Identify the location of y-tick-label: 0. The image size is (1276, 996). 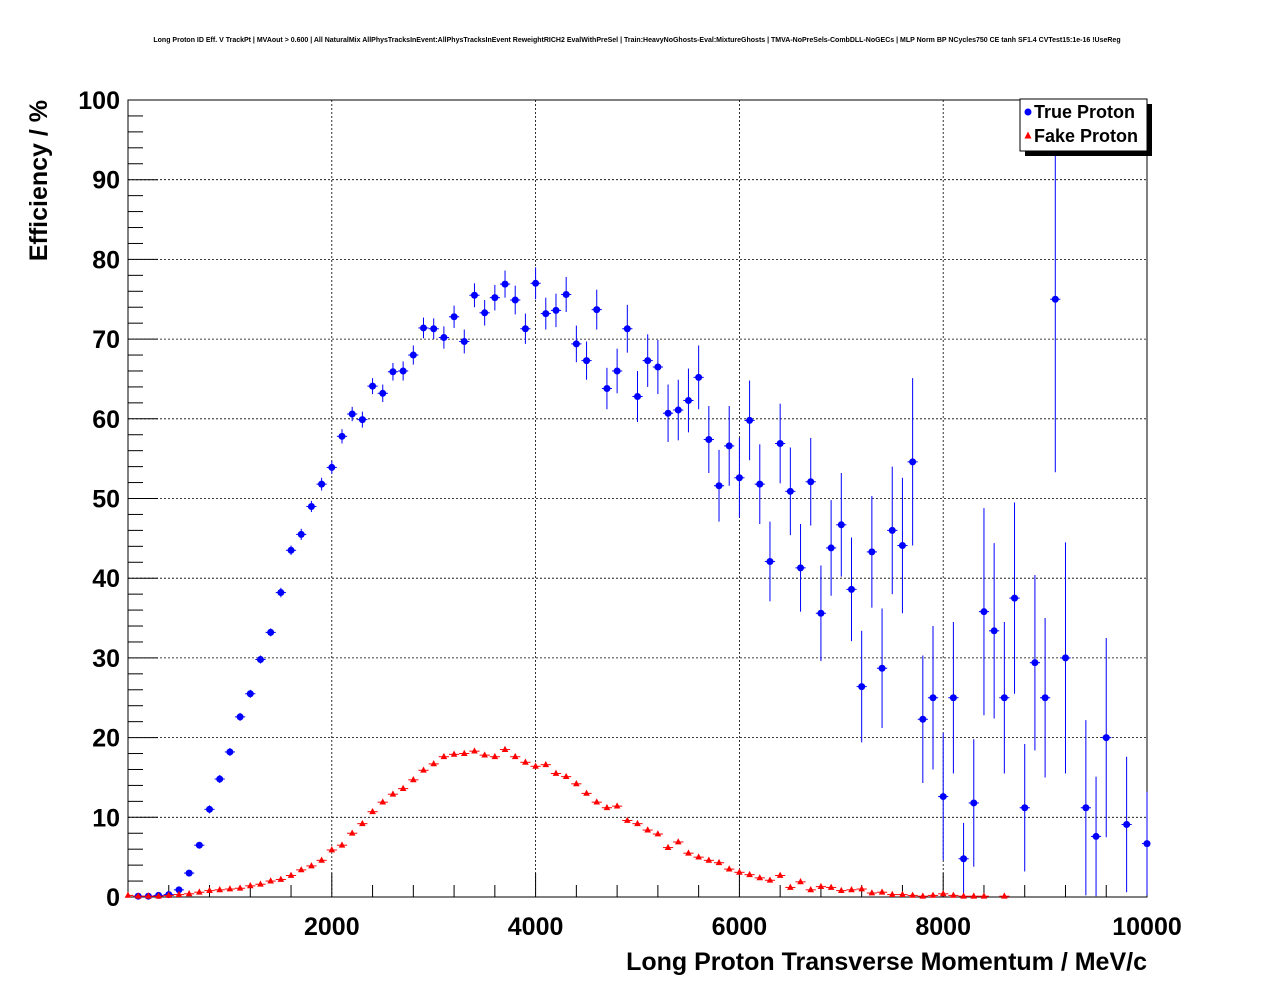
(113, 898).